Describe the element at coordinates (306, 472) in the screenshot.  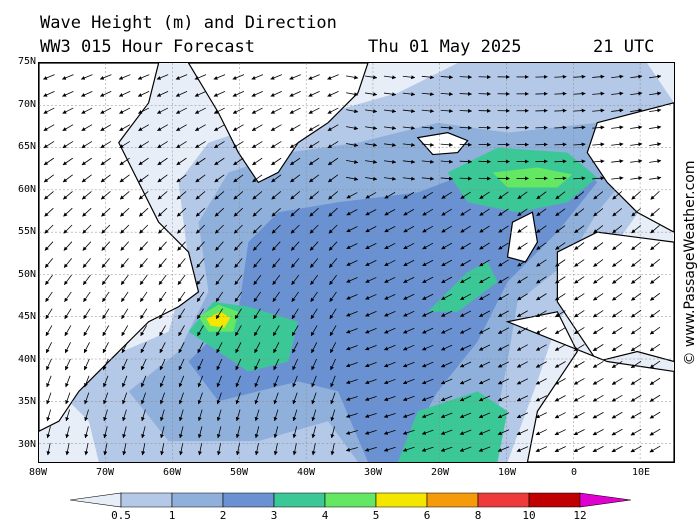
I see `lon-label: 40W` at that location.